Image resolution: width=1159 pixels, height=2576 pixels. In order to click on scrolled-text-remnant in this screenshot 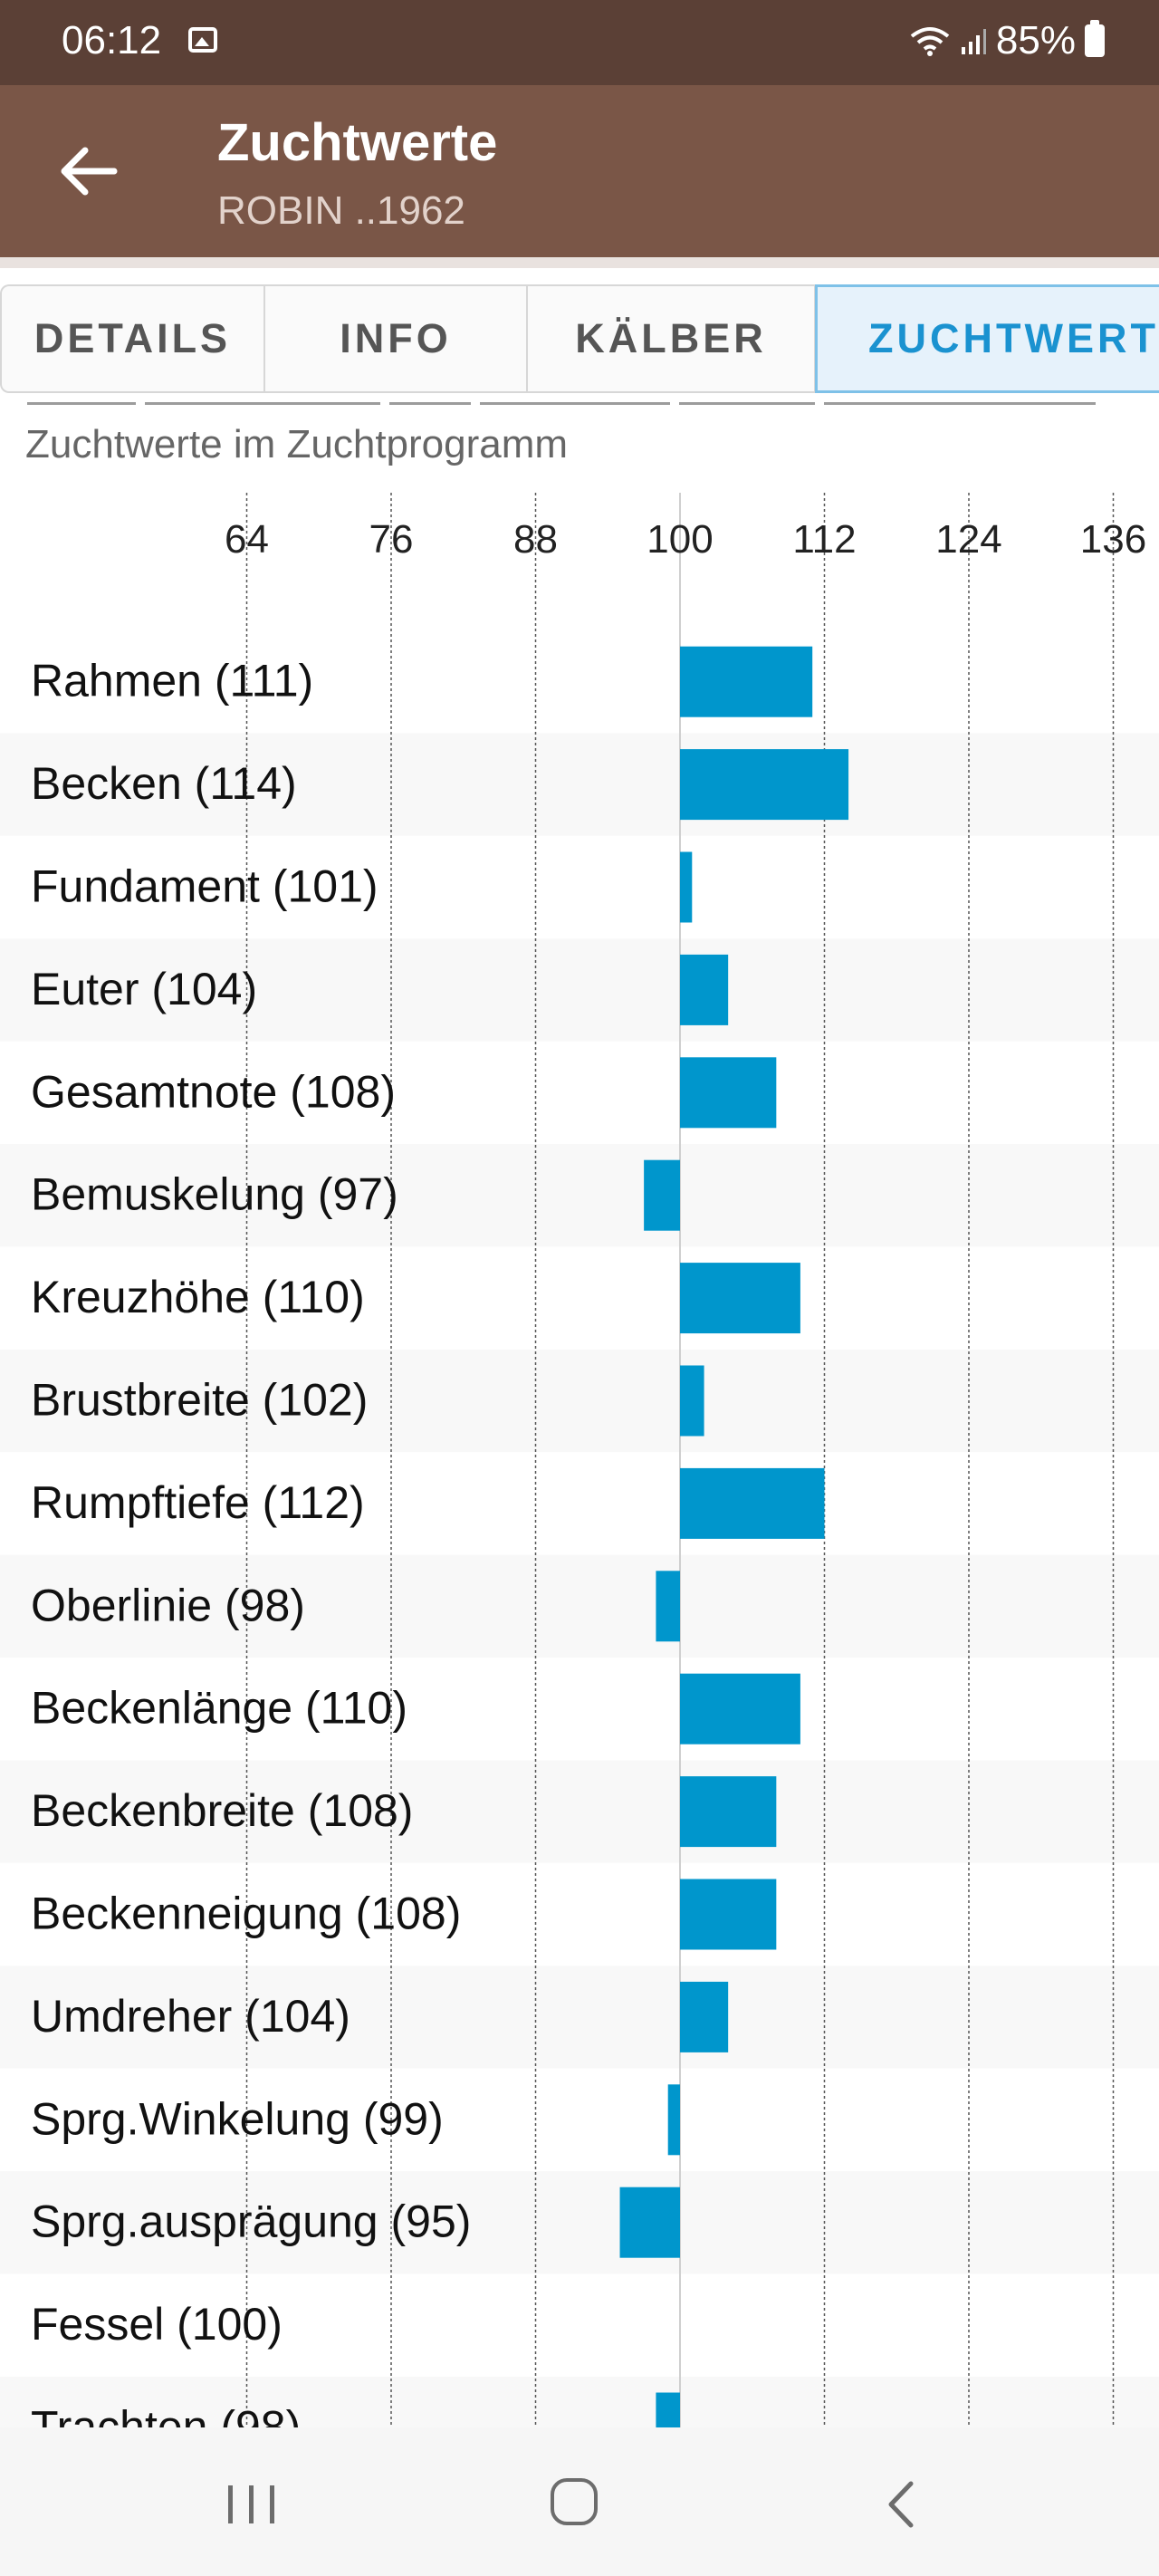, I will do `click(570, 399)`.